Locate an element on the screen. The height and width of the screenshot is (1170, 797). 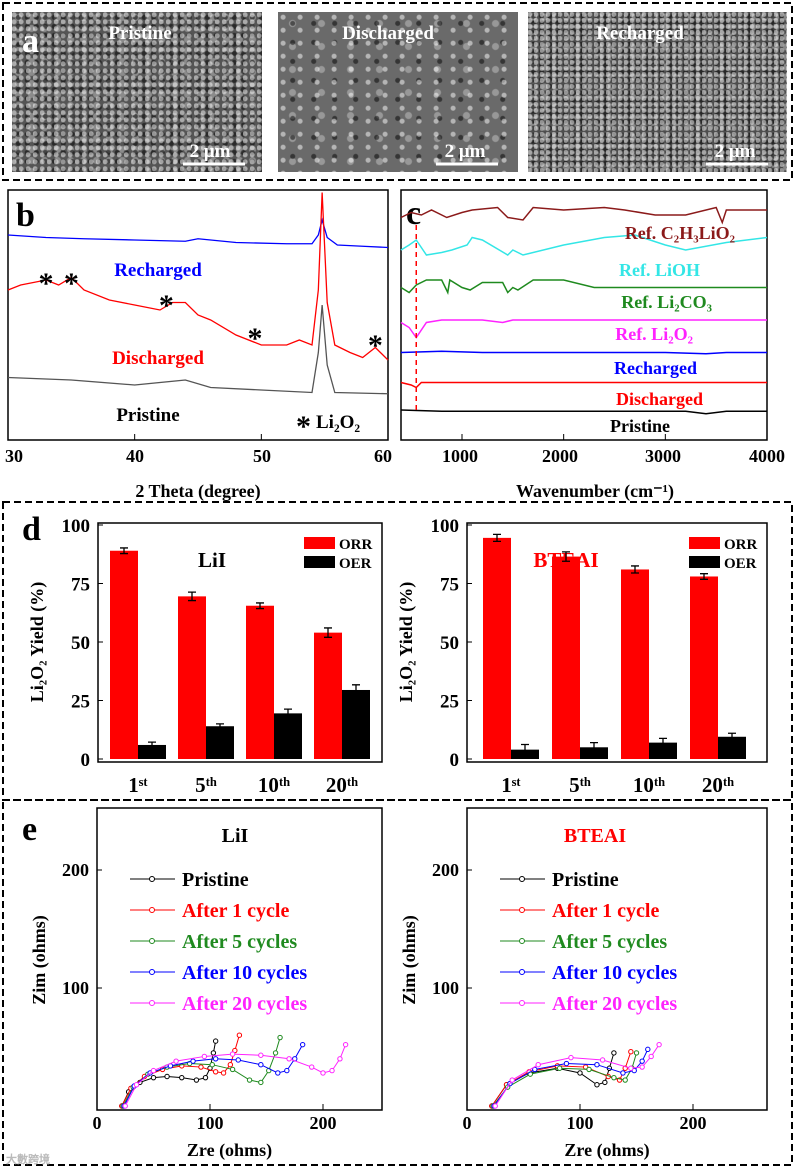
xrd-line-discharged is located at coordinates (198, 276).